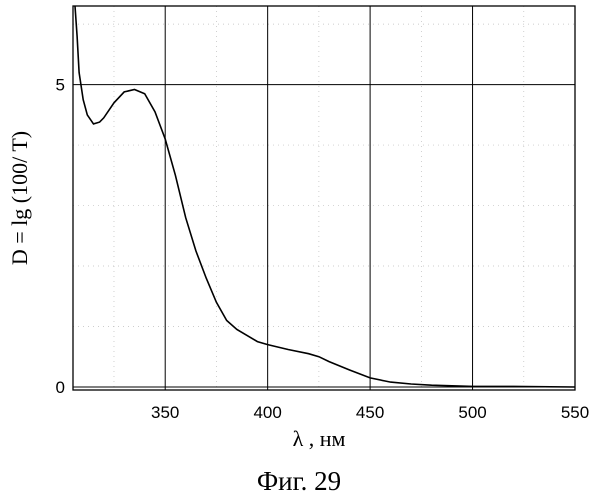  What do you see at coordinates (299, 481) in the screenshot?
I see `figure-caption: Фиг. 29` at bounding box center [299, 481].